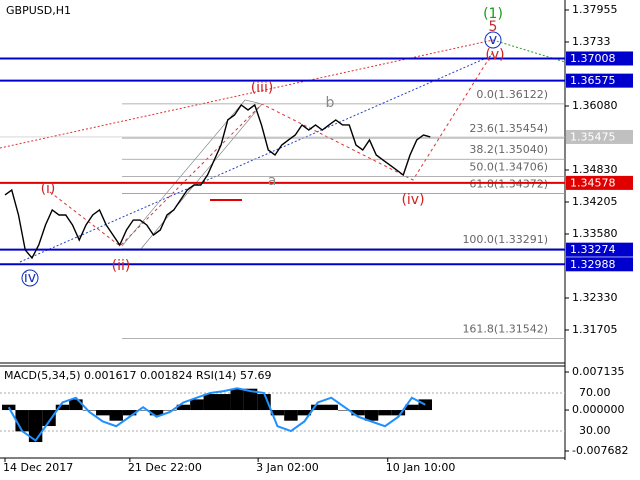 This screenshot has width=640, height=480. What do you see at coordinates (508, 149) in the screenshot?
I see `fib-label: 38.2(1.35040)` at bounding box center [508, 149].